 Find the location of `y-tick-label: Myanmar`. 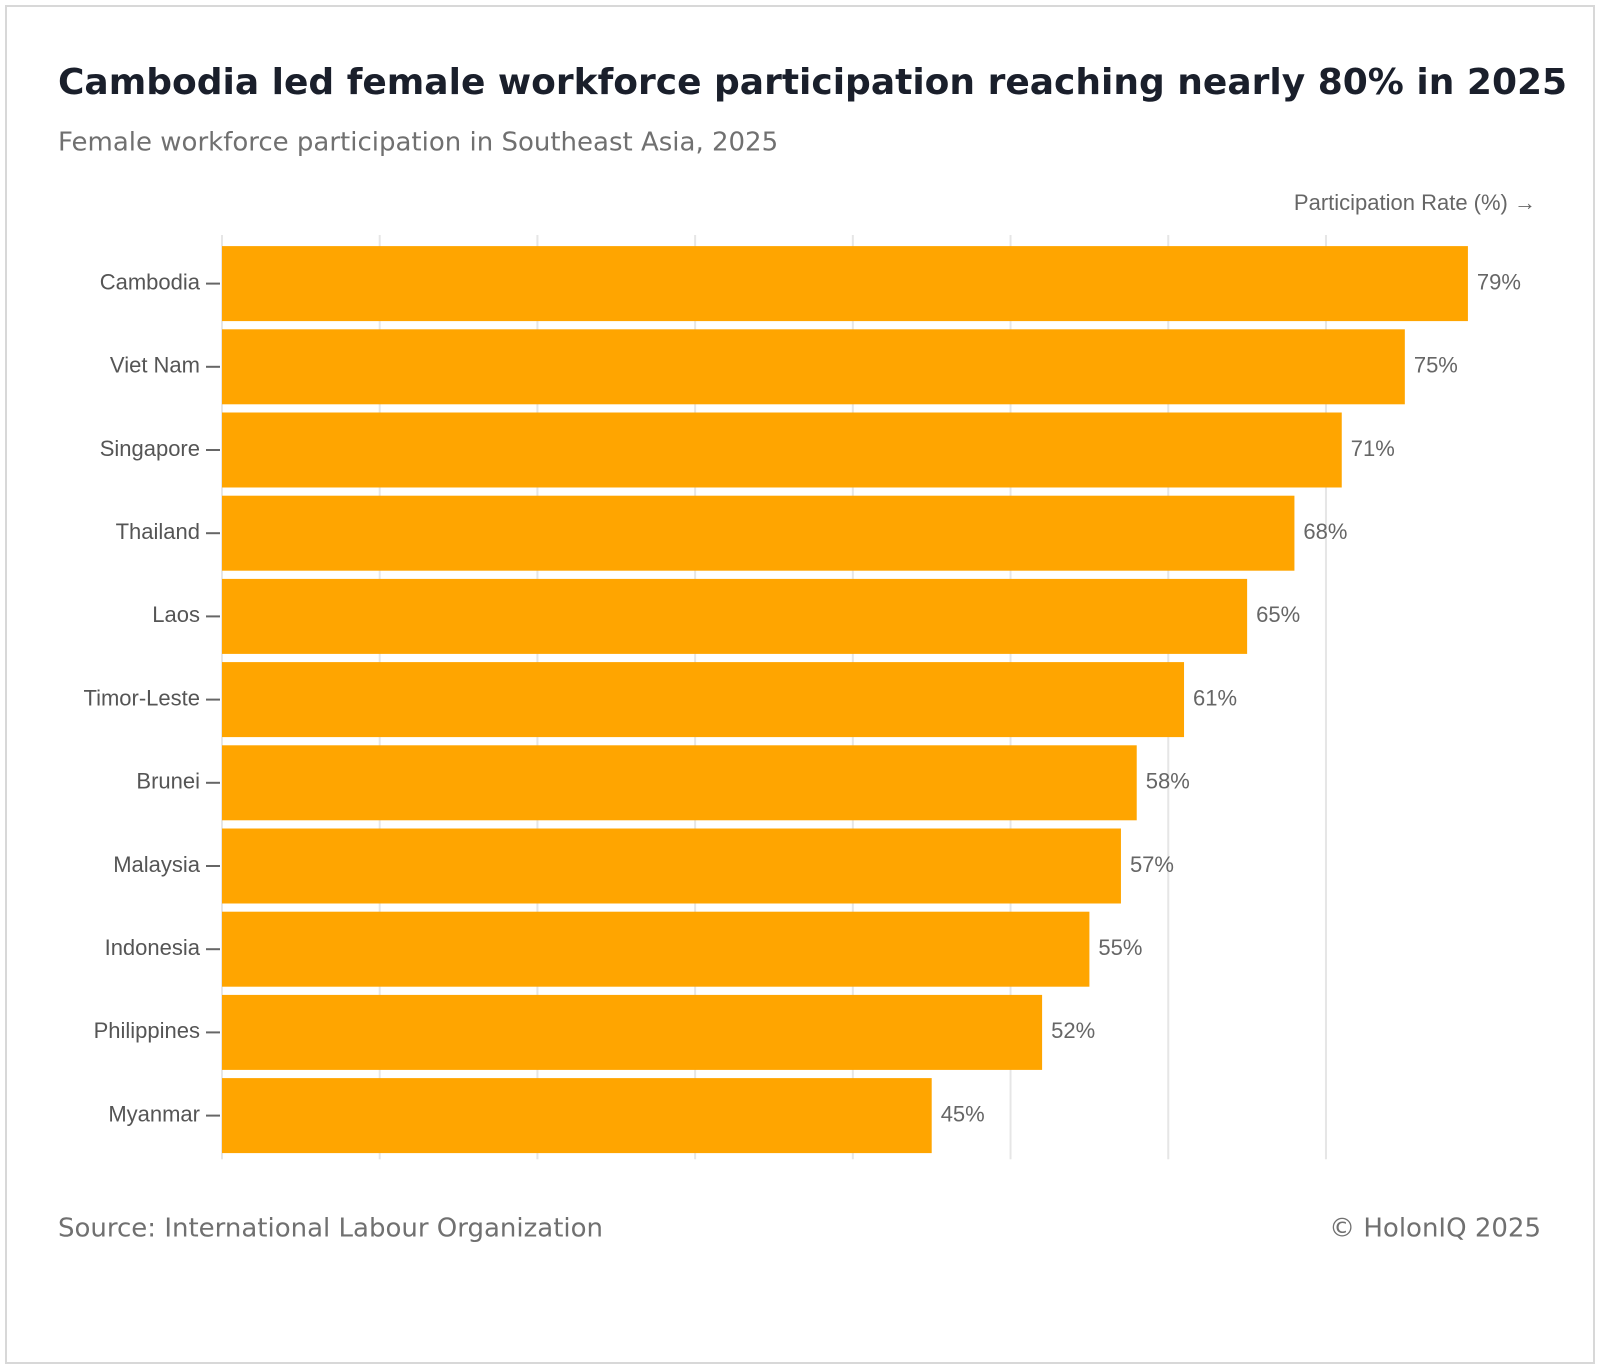

y-tick-label: Myanmar is located at coordinates (154, 1113).